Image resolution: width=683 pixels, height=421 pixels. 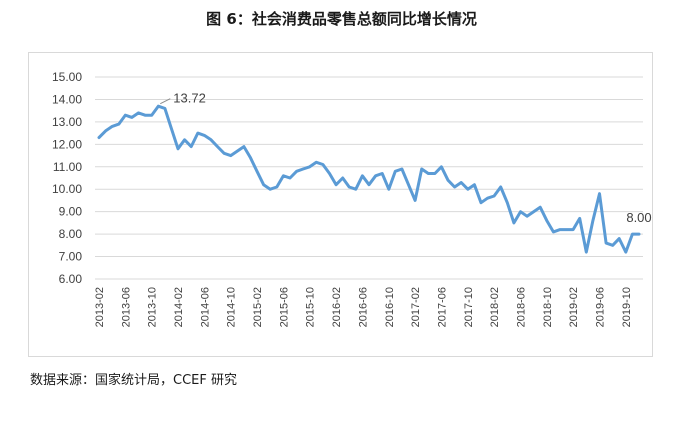 I want to click on x-tick-label: 2018-06, so click(x=521, y=307).